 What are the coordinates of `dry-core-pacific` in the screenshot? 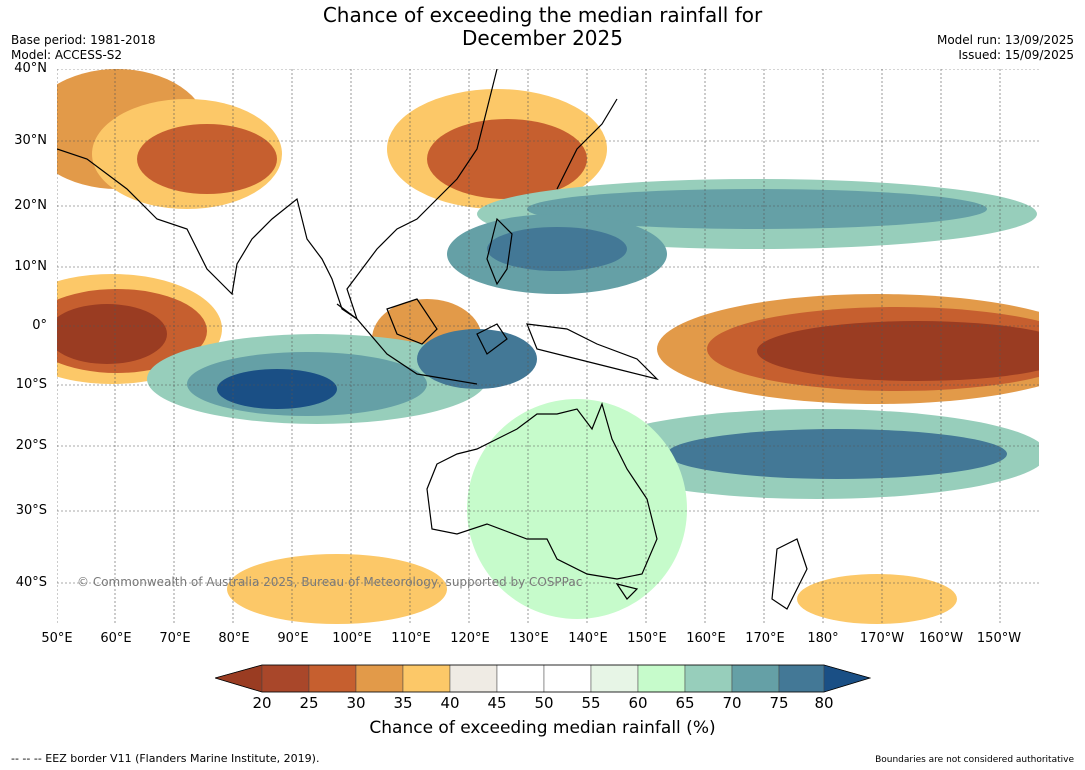 It's located at (898, 351).